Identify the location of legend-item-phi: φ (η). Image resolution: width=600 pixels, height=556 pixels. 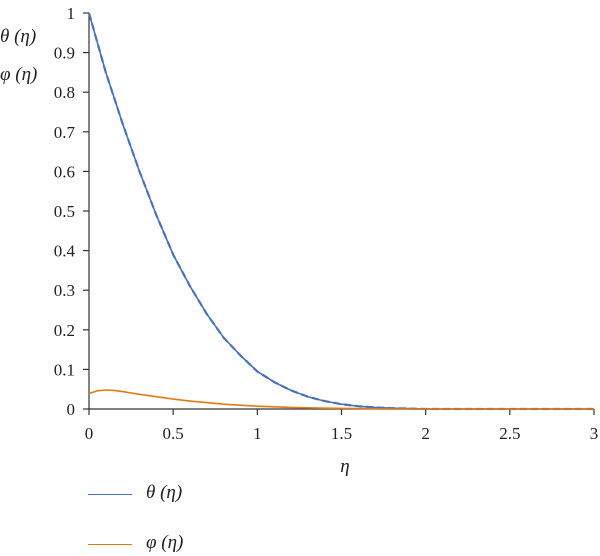
(188, 544).